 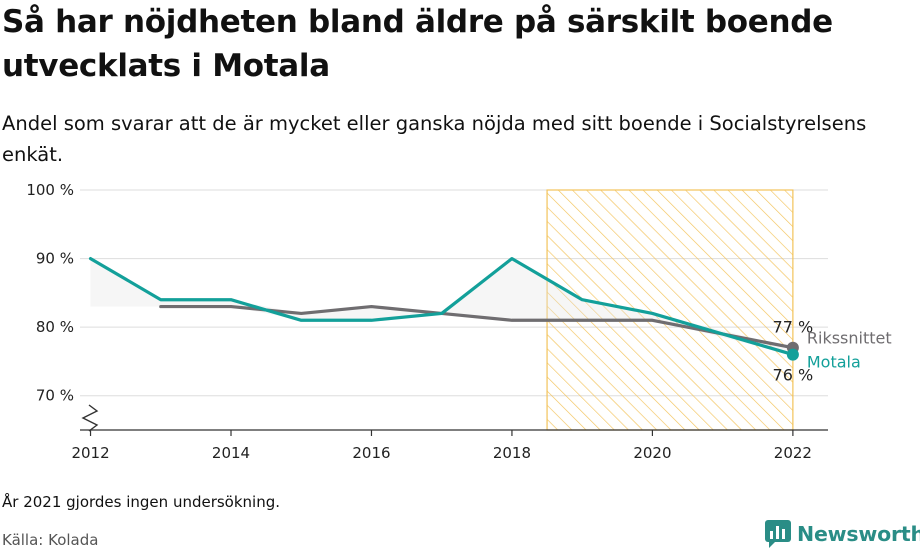 What do you see at coordinates (793, 453) in the screenshot?
I see `x-tick-label: 2022` at bounding box center [793, 453].